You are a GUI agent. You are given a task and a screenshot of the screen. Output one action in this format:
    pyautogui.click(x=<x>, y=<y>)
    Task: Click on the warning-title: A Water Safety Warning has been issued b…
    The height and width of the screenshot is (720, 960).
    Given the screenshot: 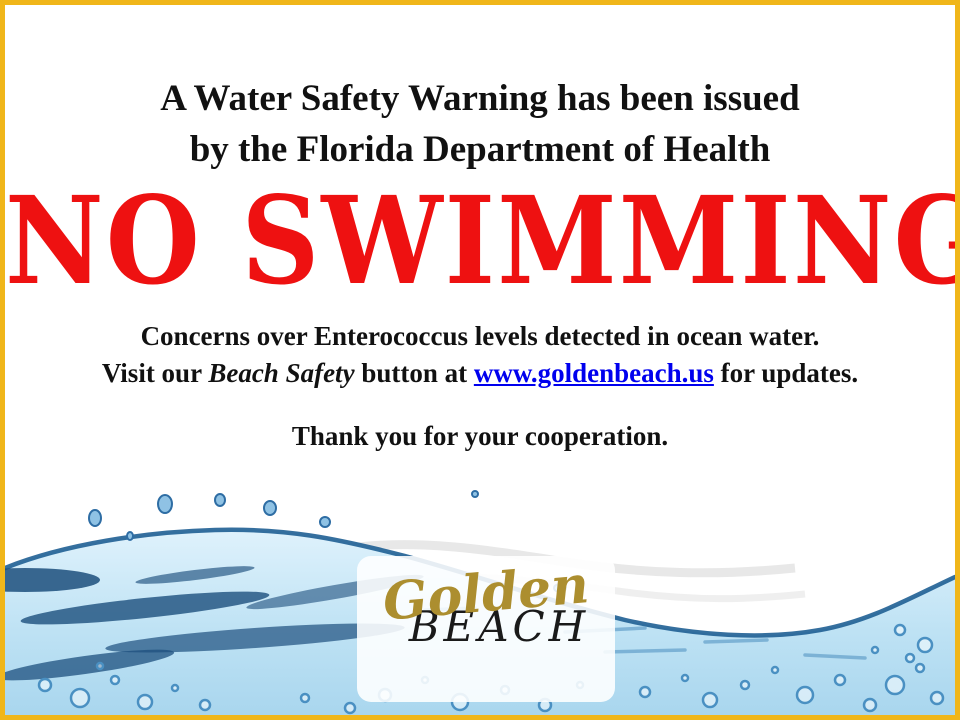 What is the action you would take?
    pyautogui.click(x=480, y=124)
    